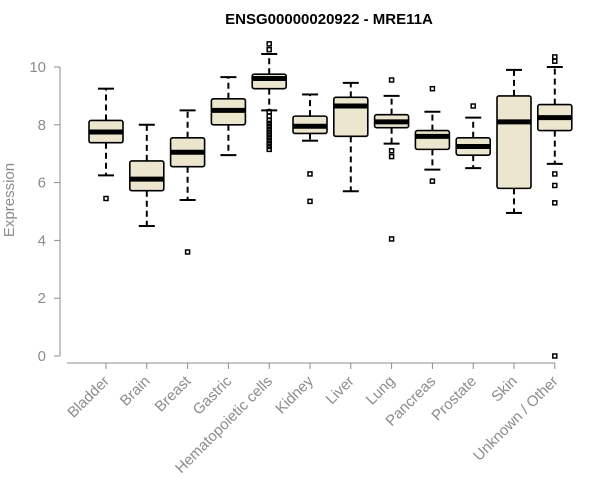 This screenshot has height=500, width=600. Describe the element at coordinates (42, 240) in the screenshot. I see `y-tick-label: 4` at that location.